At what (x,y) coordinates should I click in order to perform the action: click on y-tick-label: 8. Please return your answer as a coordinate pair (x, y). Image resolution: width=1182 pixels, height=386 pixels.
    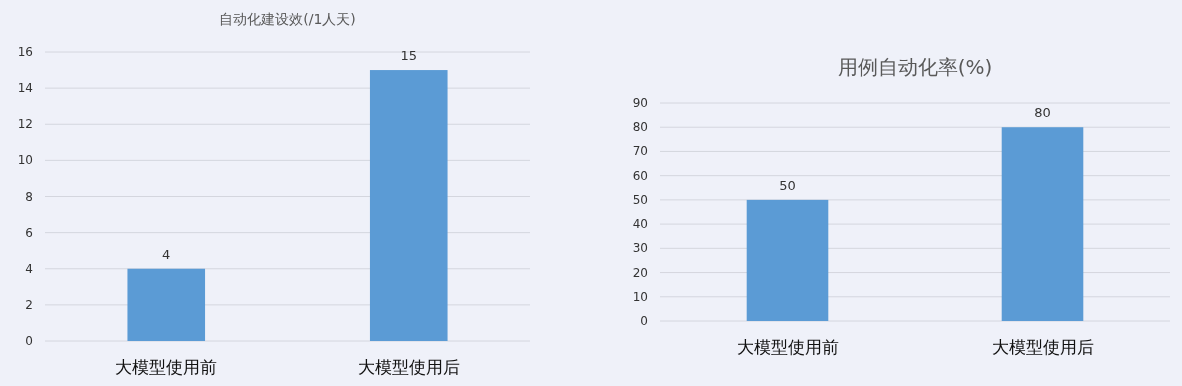
    Looking at the image, I should click on (29, 196).